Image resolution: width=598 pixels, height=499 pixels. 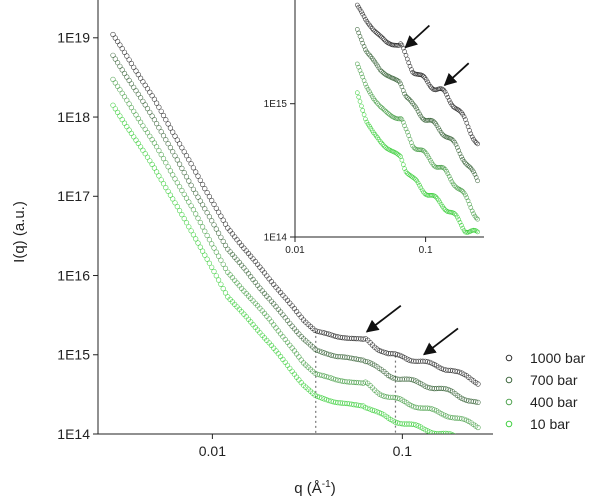 What do you see at coordinates (426, 250) in the screenshot?
I see `x-tick-label: 0.1` at bounding box center [426, 250].